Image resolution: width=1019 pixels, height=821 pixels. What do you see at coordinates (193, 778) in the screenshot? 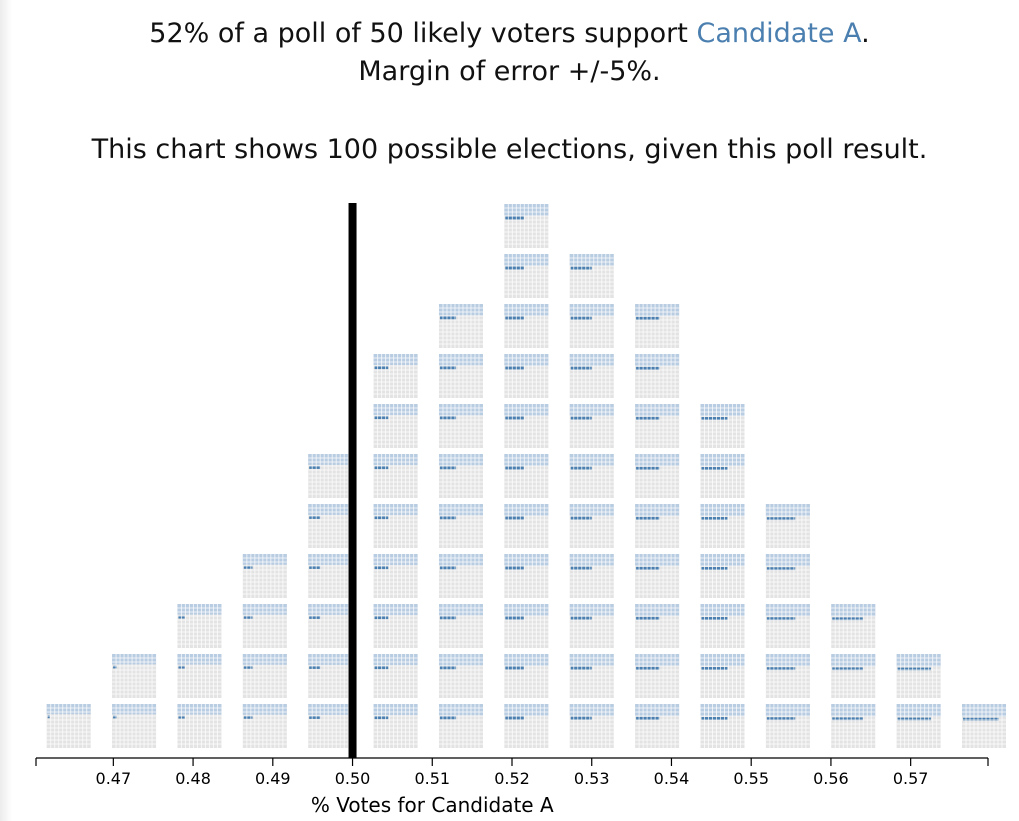
I see `x-tick-label: 0.48` at bounding box center [193, 778].